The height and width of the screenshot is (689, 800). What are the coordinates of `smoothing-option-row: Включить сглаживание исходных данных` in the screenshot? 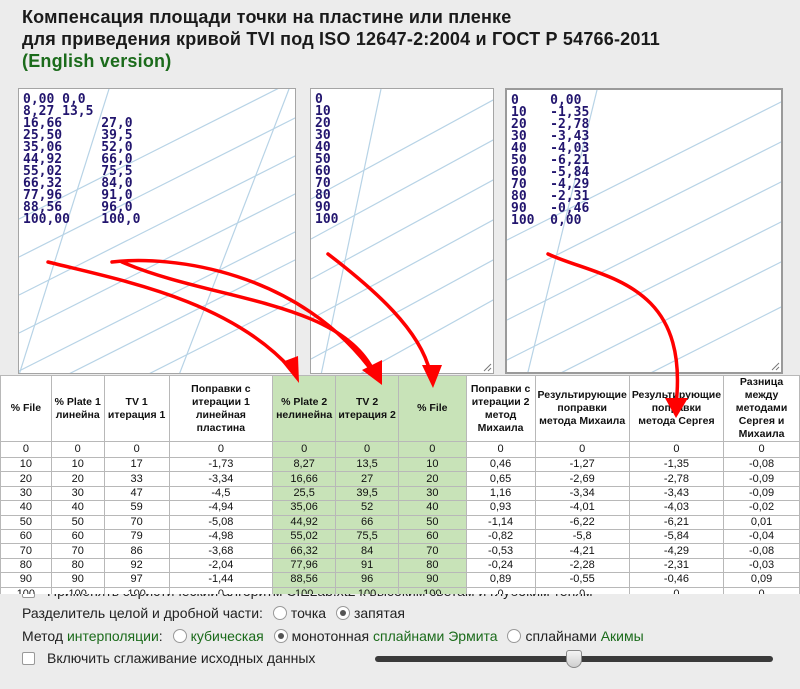 It's located at (168, 658).